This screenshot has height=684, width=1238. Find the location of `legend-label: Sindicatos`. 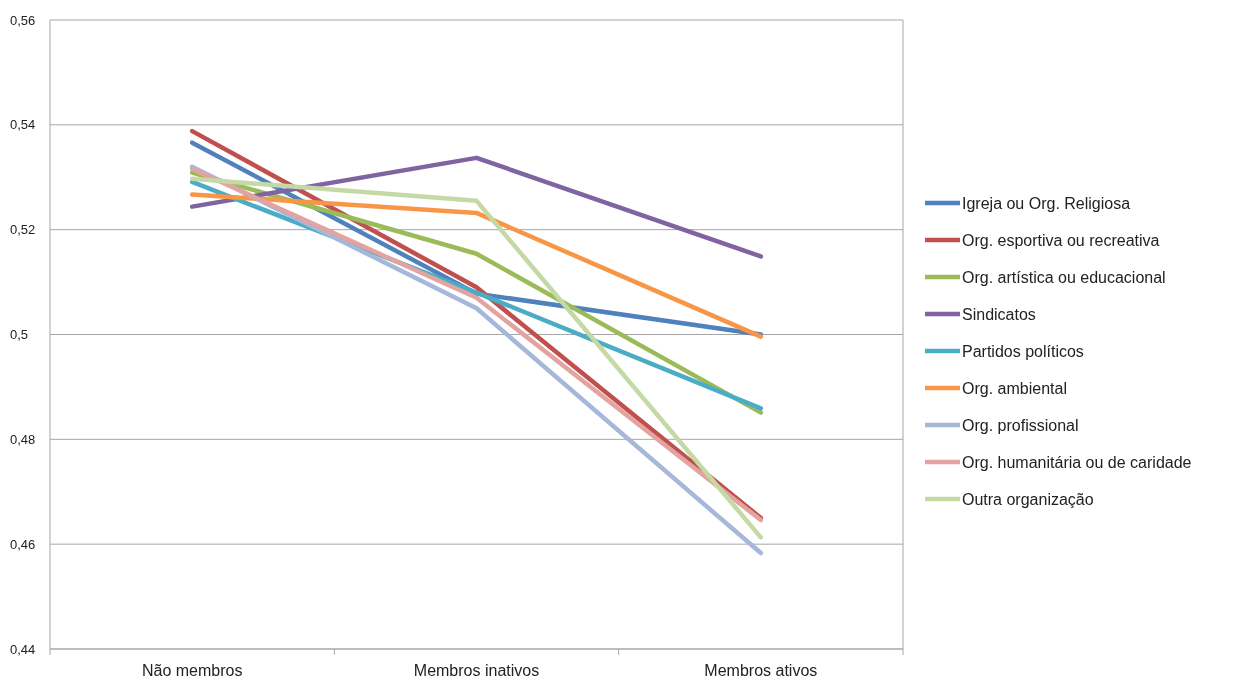

legend-label: Sindicatos is located at coordinates (999, 314).